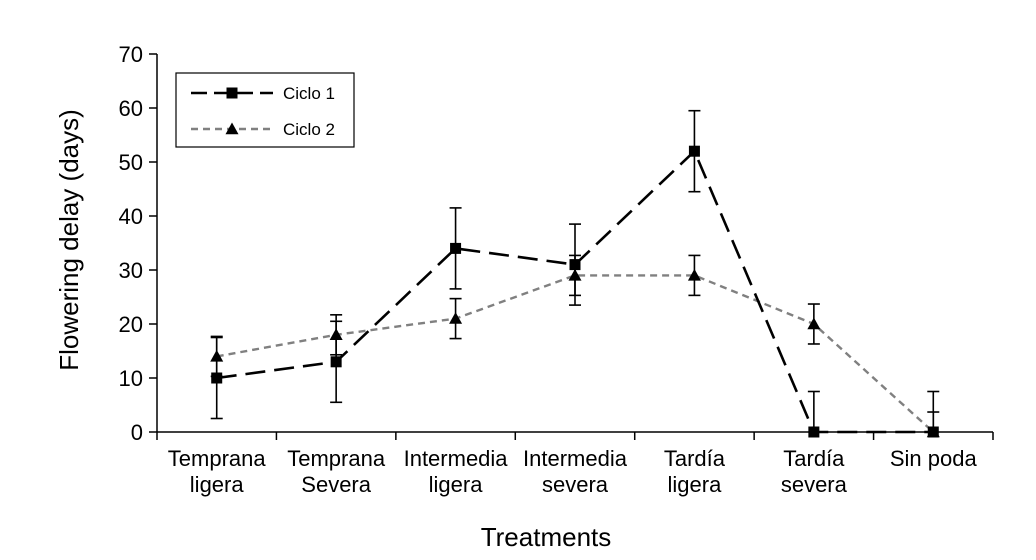  I want to click on legend: Ciclo 1 Ciclo 2, so click(265, 110).